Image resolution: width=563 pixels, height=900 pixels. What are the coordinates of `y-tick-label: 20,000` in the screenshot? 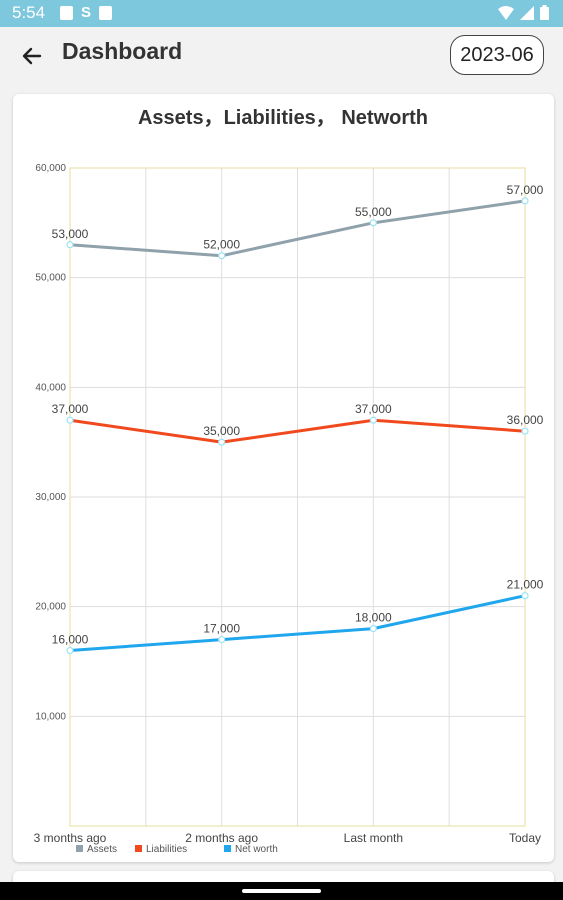 It's located at (50, 607).